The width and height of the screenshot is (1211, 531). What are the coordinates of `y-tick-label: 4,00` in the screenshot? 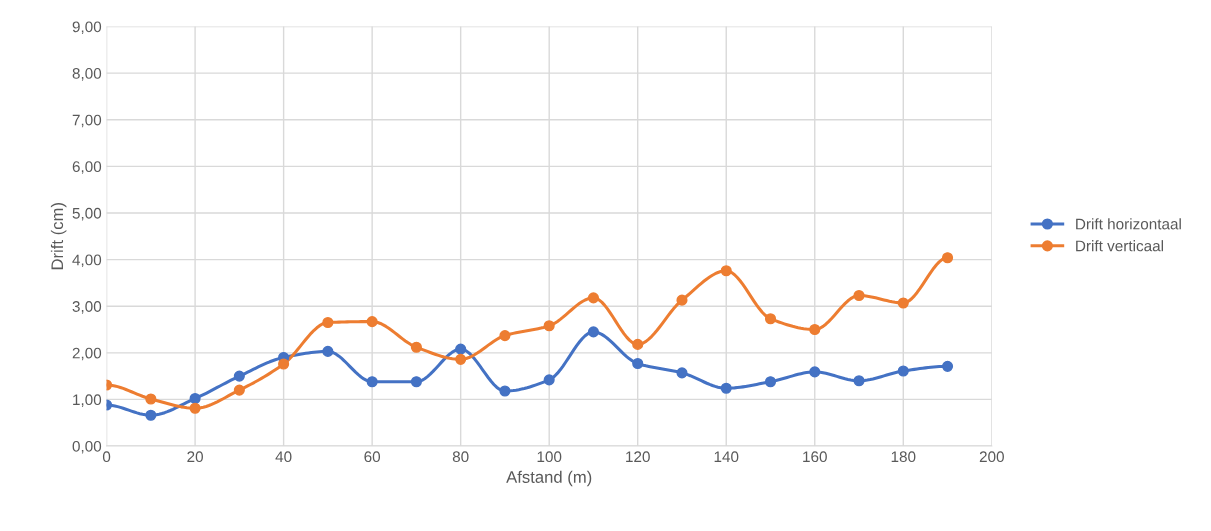 It's located at (87, 261).